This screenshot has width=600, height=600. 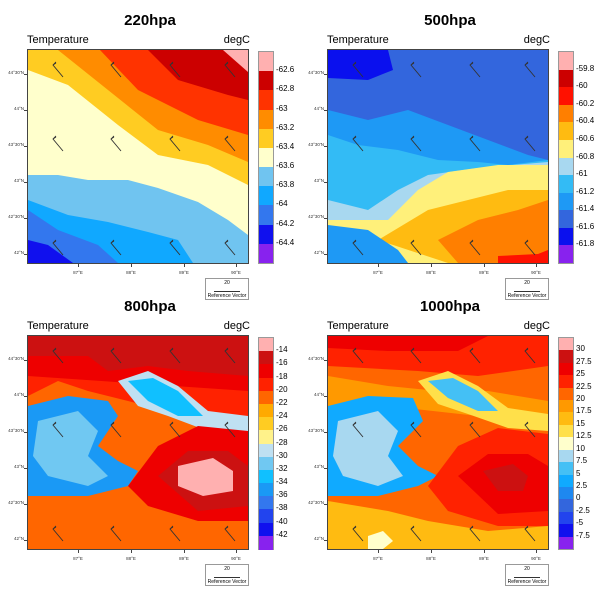 I want to click on colorbar-label: -16, so click(x=282, y=363).